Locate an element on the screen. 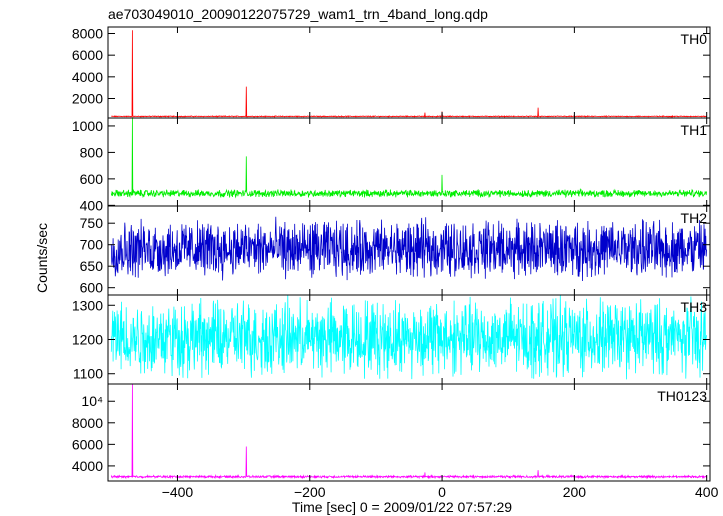 Image resolution: width=723 pixels, height=516 pixels. panel-label: TH3 is located at coordinates (694, 307).